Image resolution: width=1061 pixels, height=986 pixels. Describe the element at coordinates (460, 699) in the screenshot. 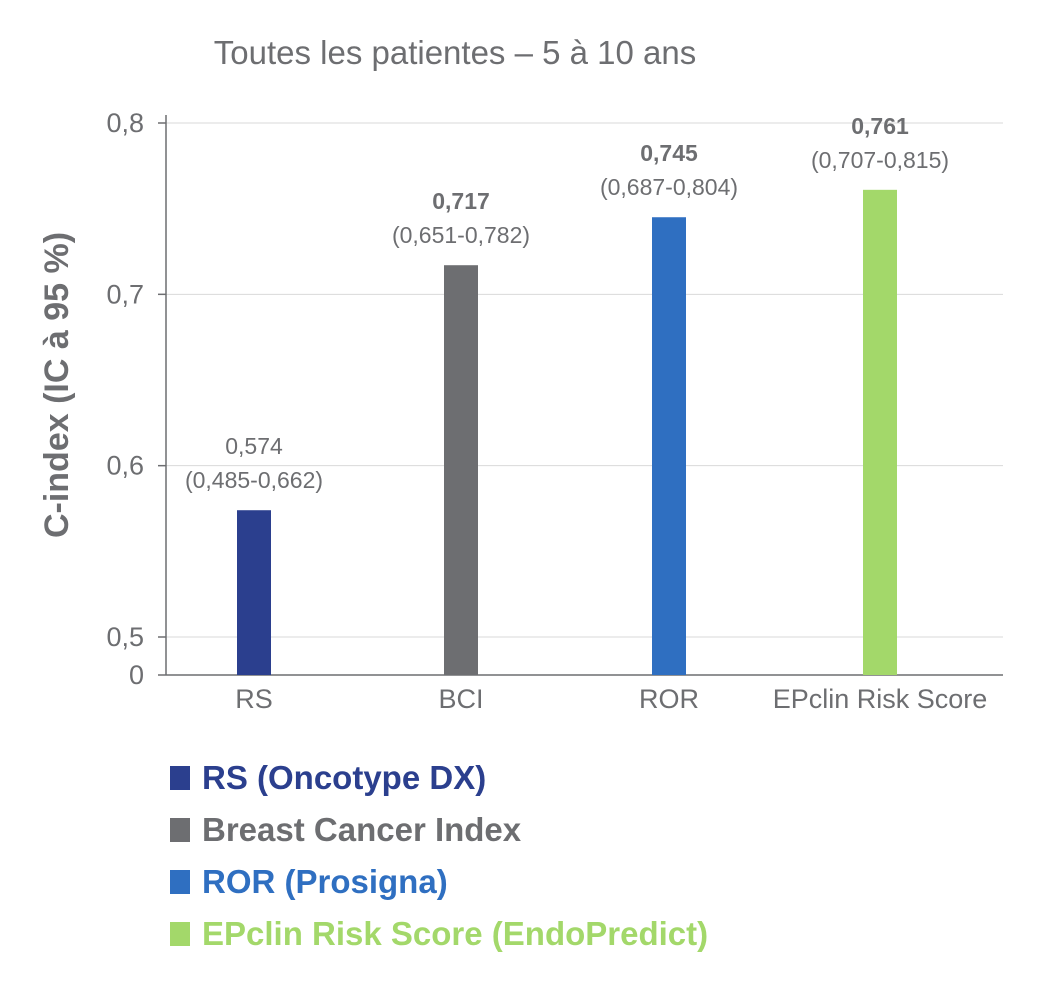

I see `x-tick-label: BCI` at that location.